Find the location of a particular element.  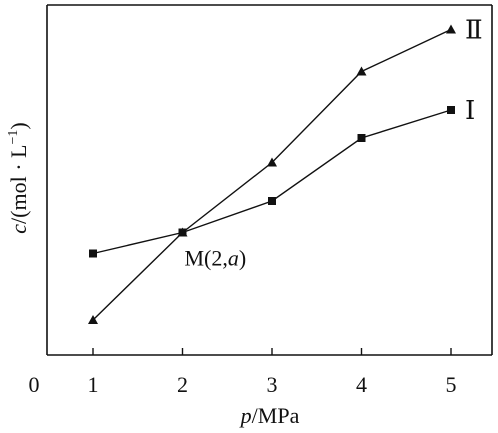

x-axis-unit: /MPa is located at coordinates (276, 415).